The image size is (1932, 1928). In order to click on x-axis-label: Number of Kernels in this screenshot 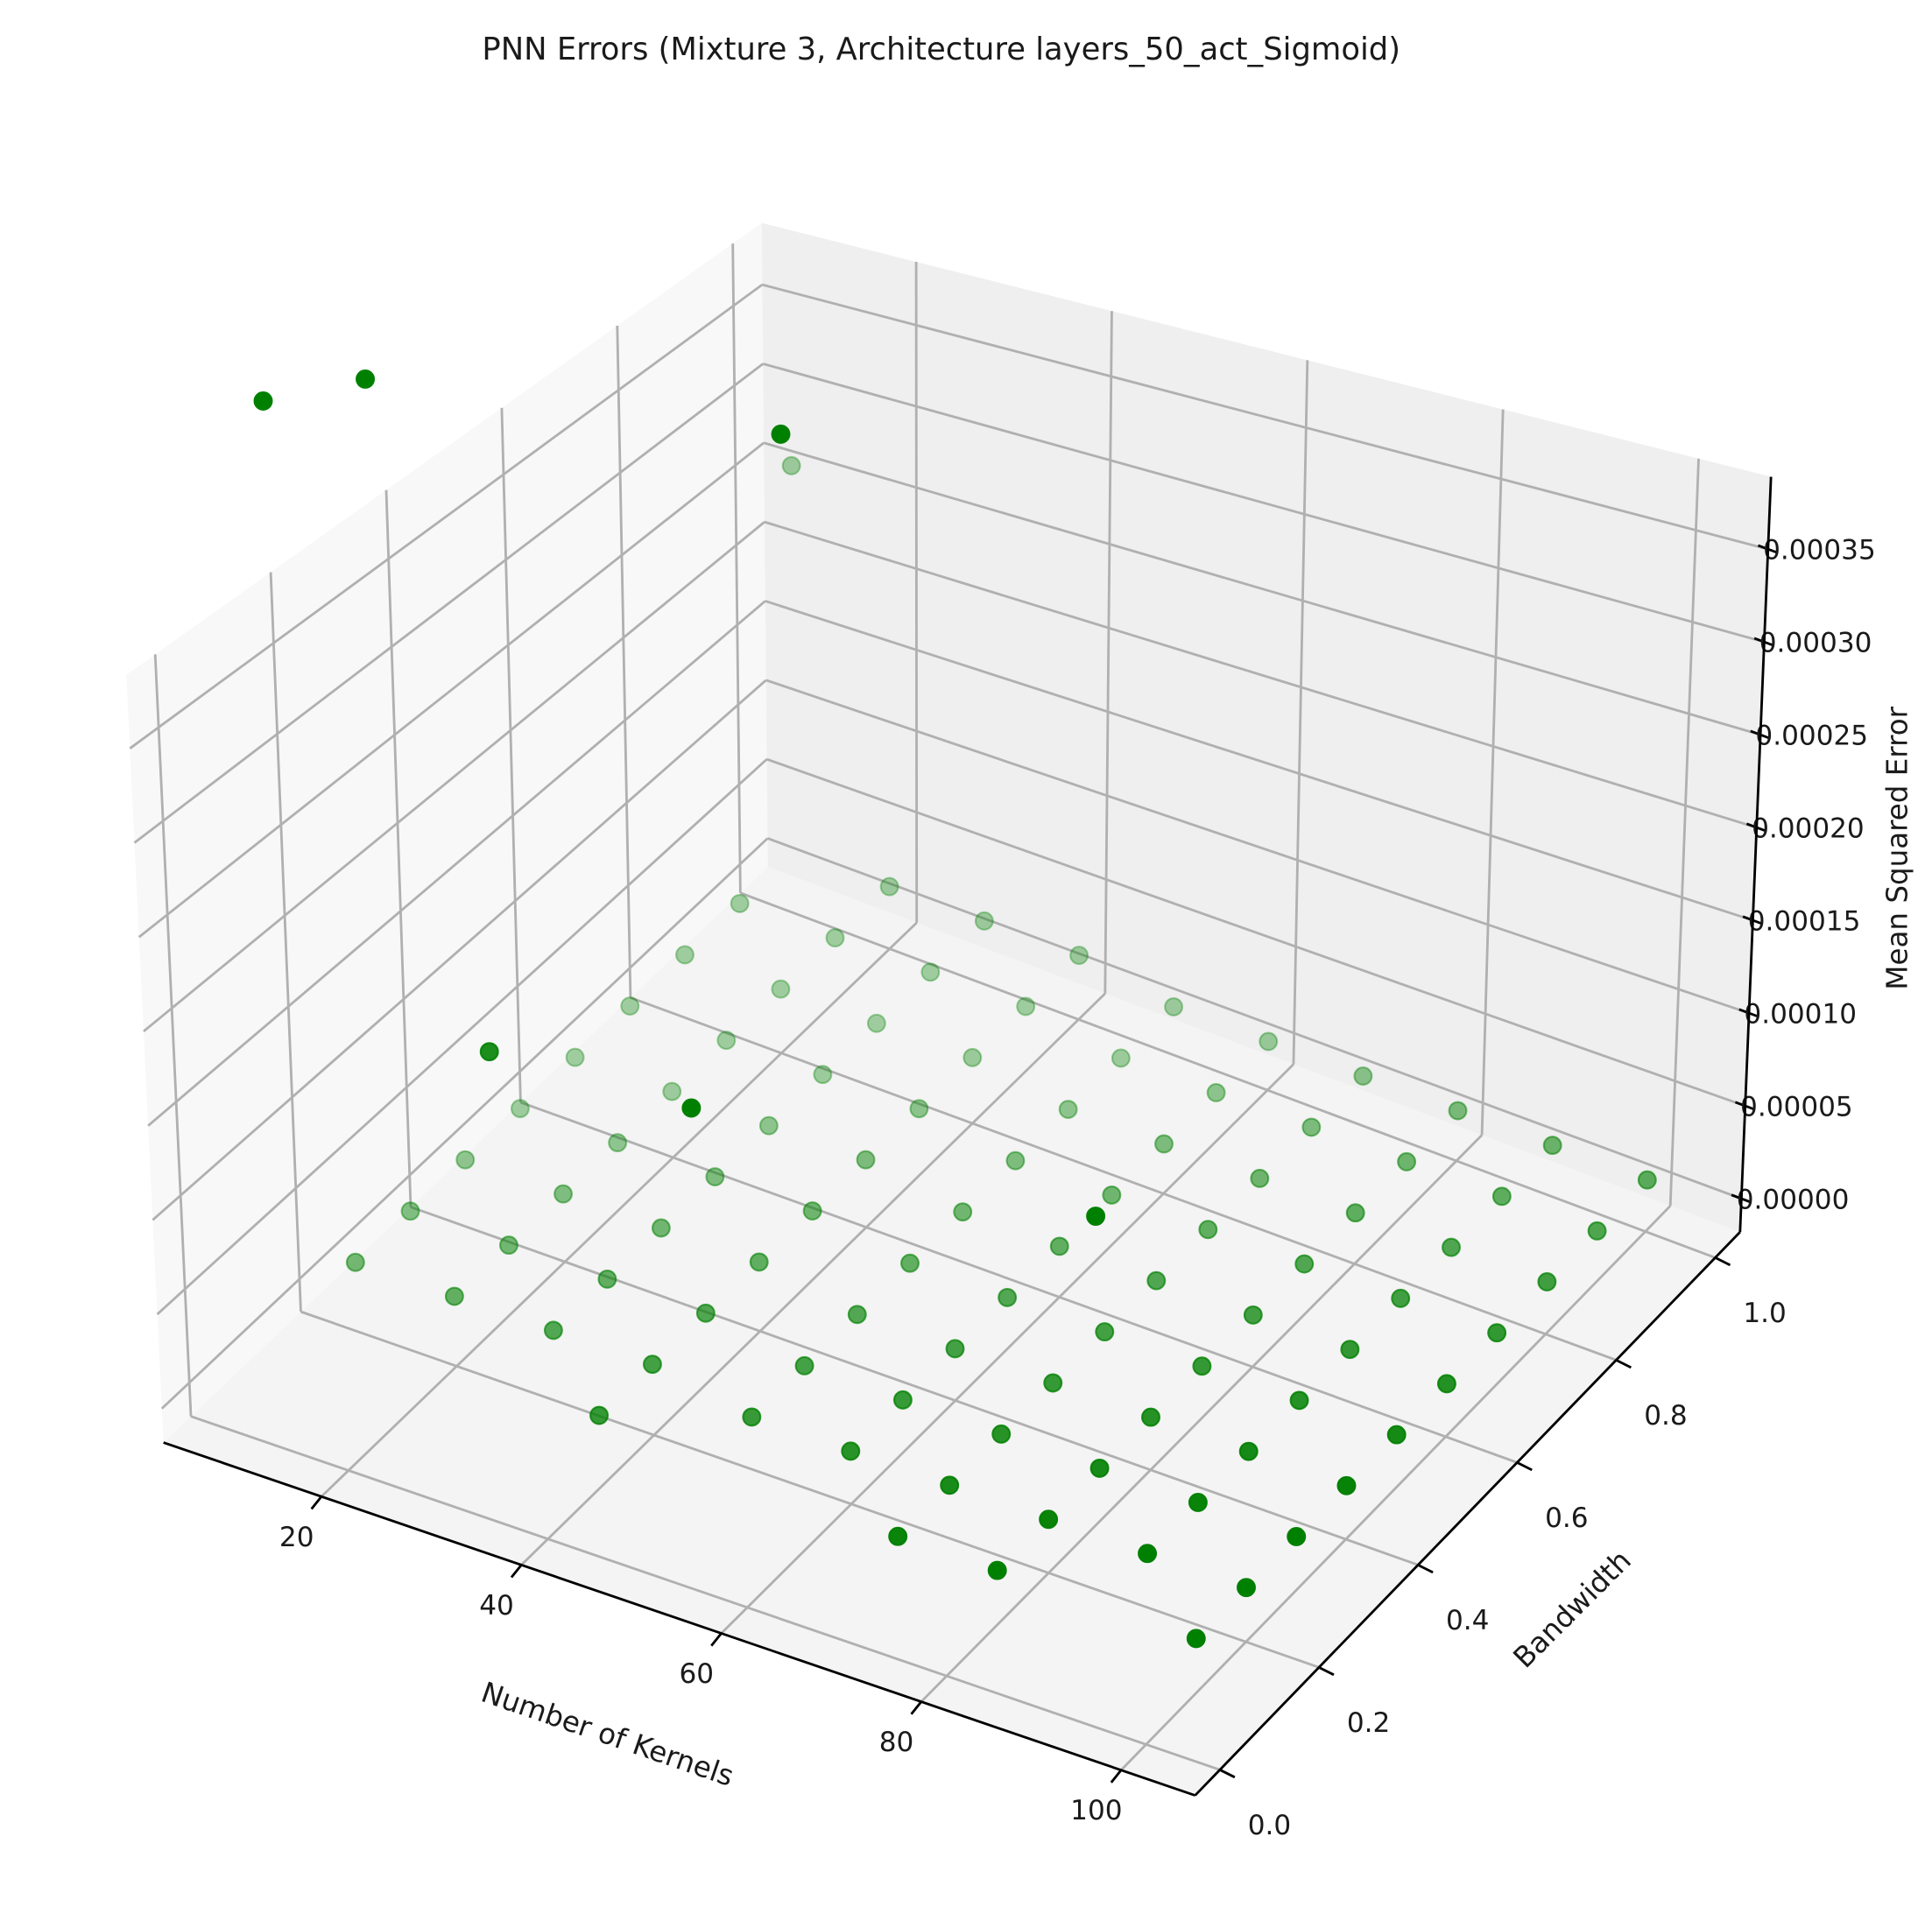, I will do `click(607, 1734)`.